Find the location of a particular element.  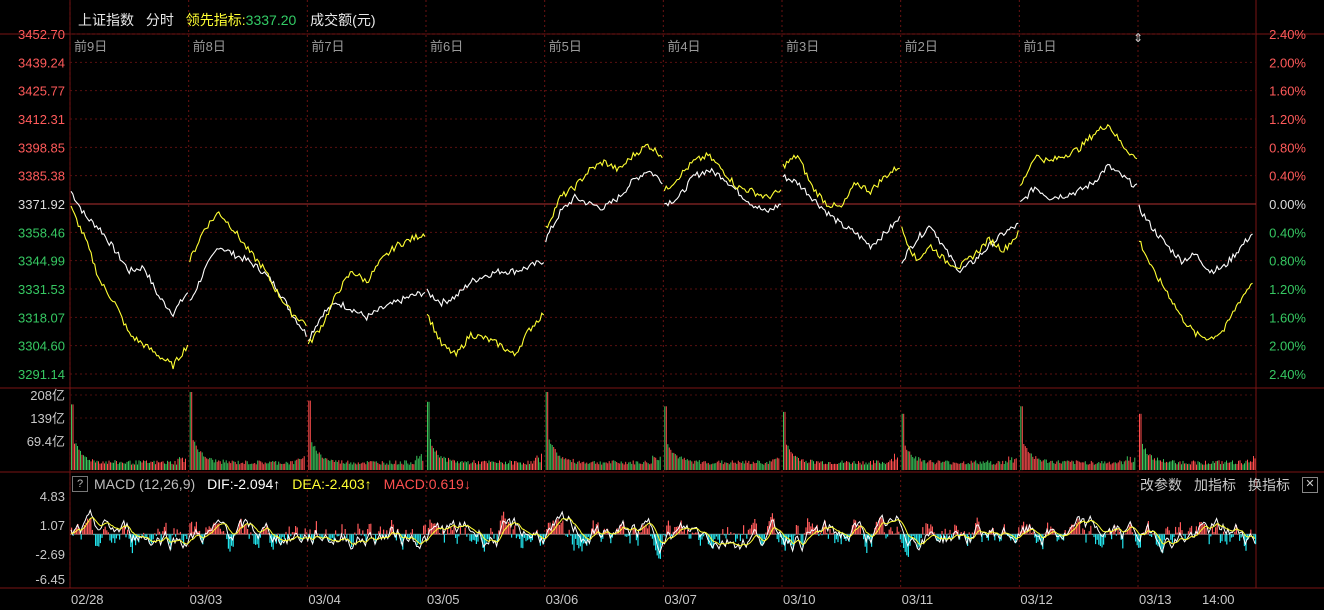

scroll-arrows-icon: ⇕ is located at coordinates (1138, 38).